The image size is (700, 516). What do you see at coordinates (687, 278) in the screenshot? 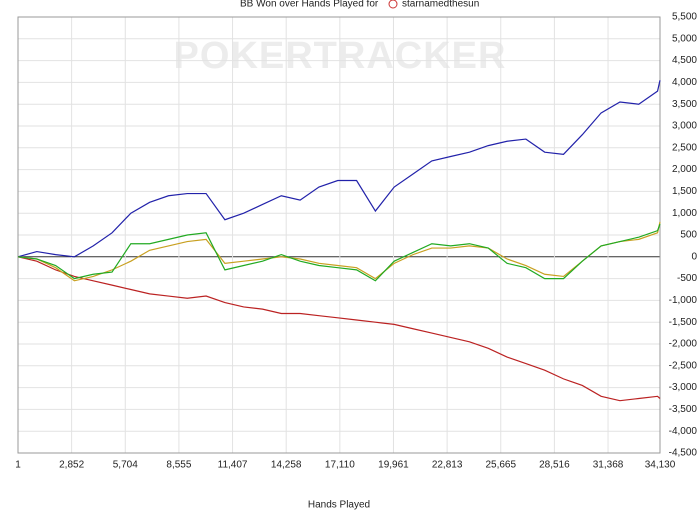
I see `y-tick-label: -500` at bounding box center [687, 278].